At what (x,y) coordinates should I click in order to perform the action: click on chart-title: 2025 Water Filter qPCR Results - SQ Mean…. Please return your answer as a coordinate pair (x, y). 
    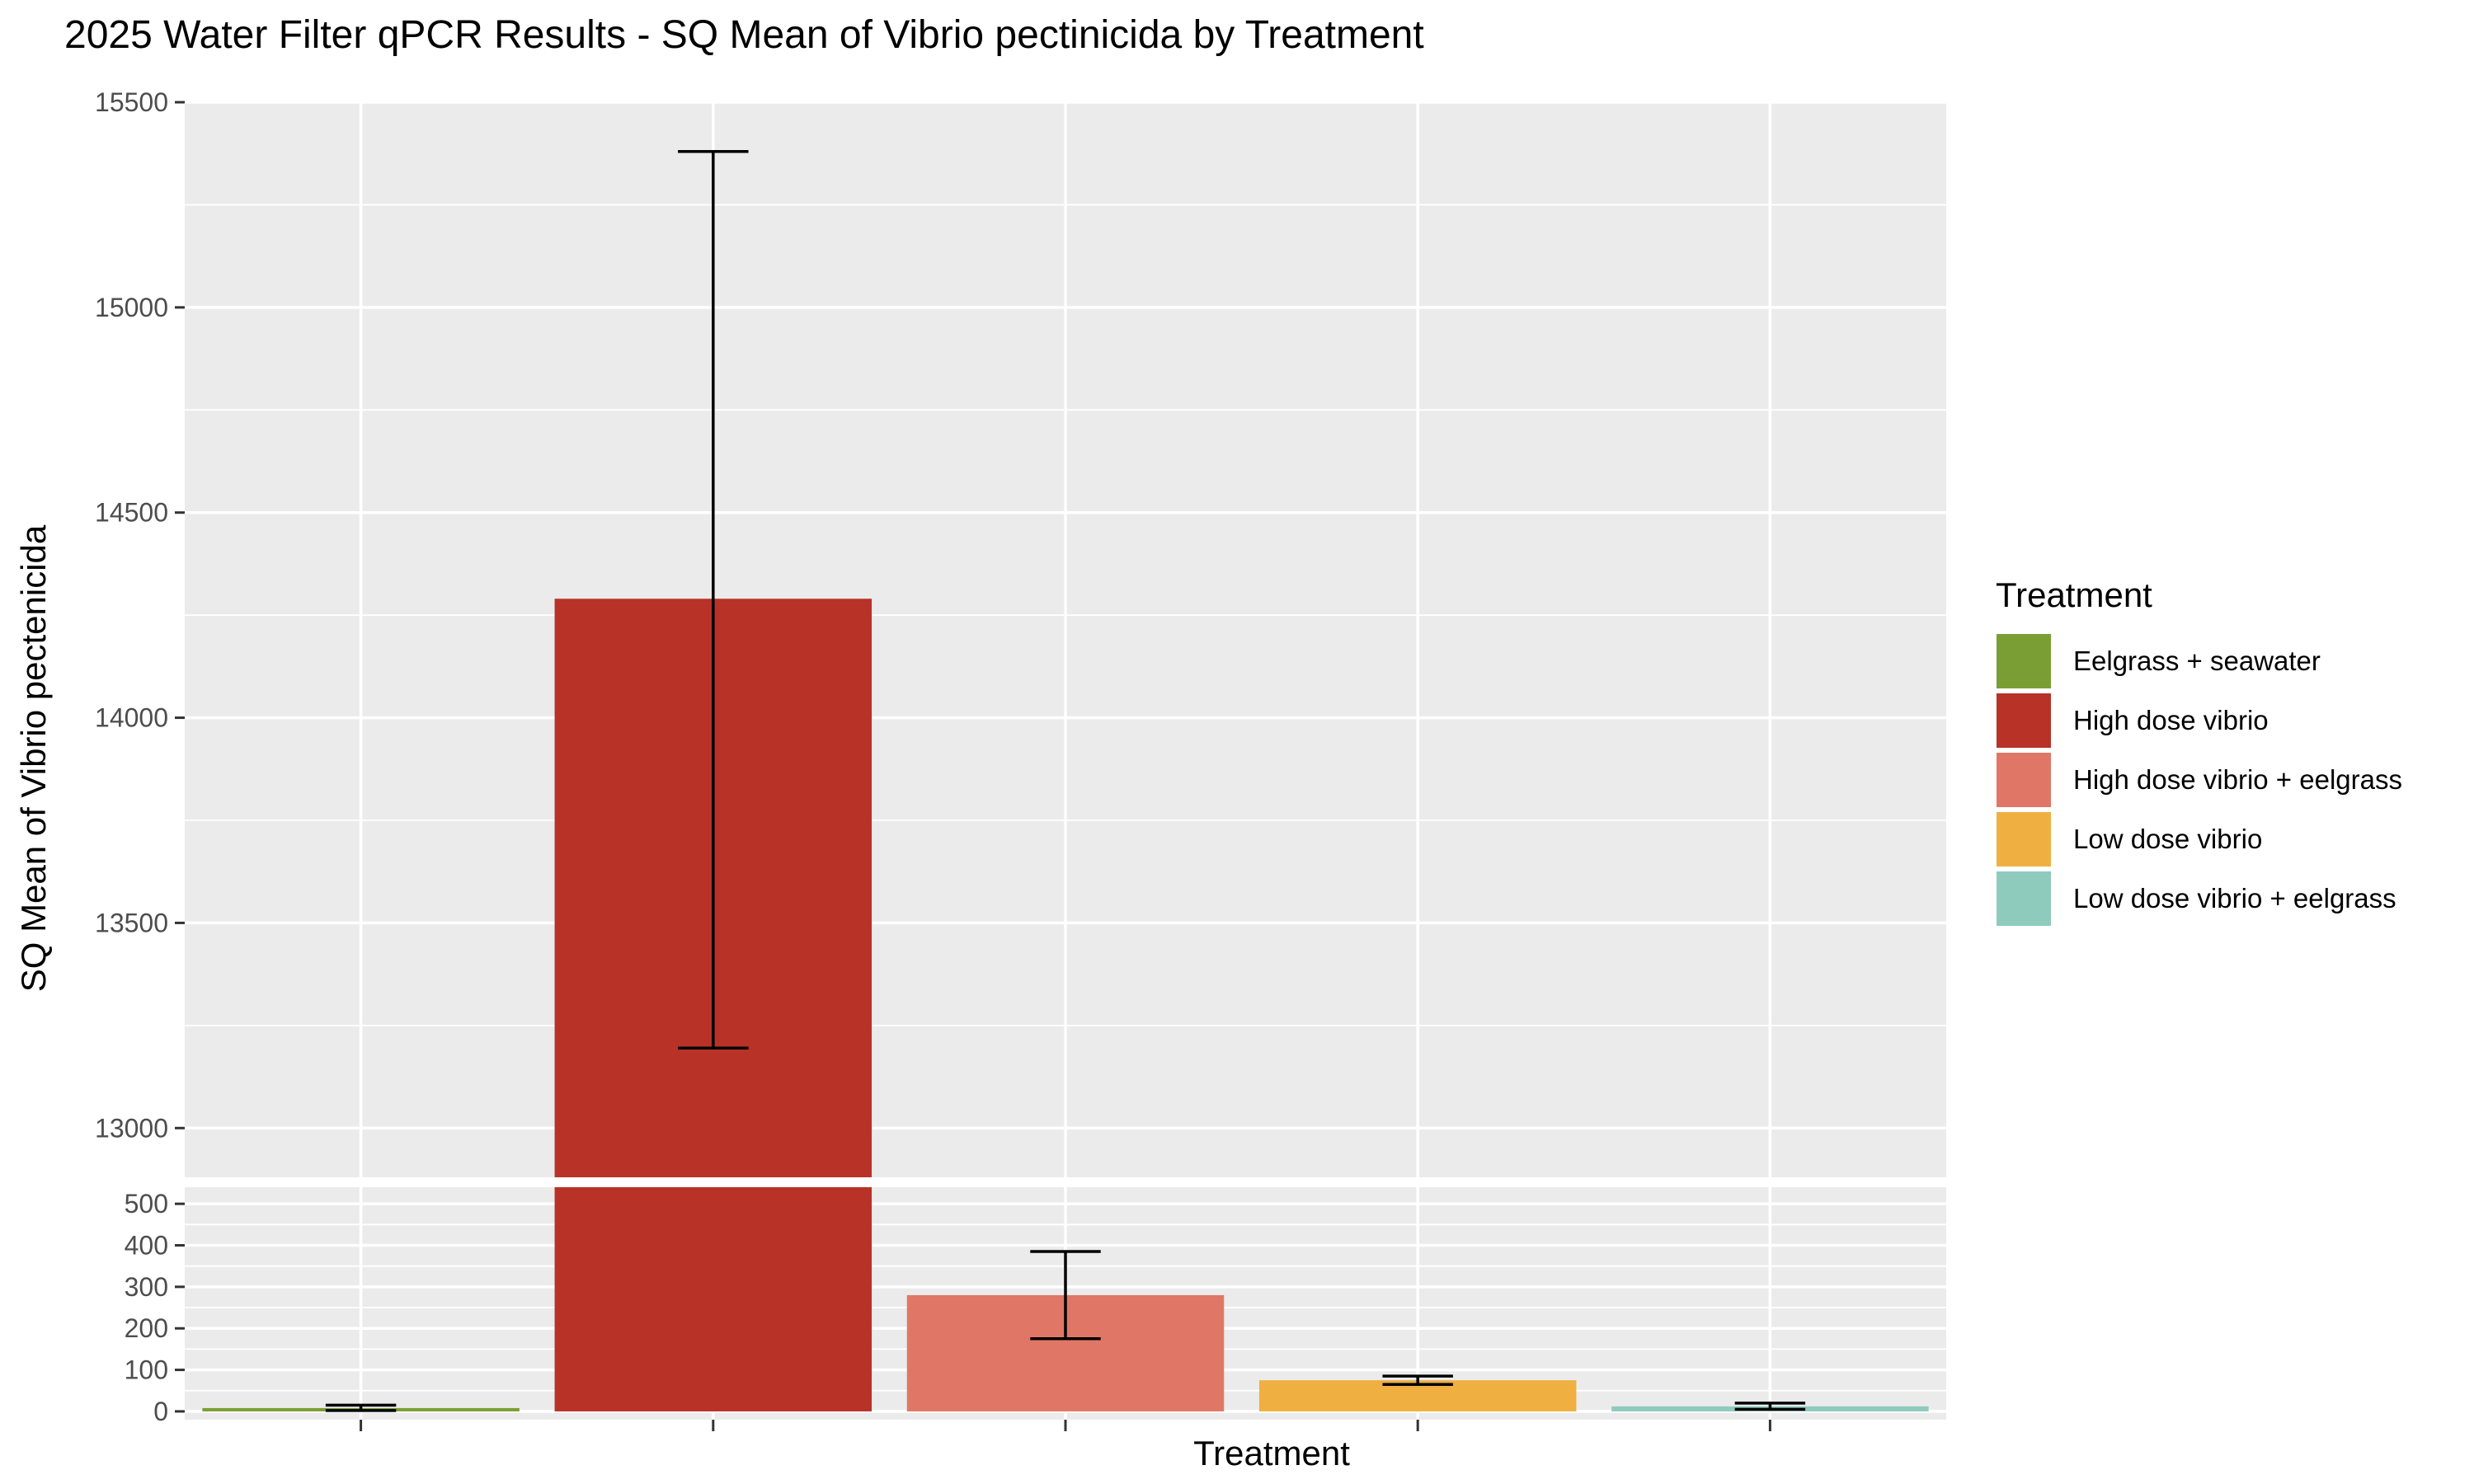
    Looking at the image, I should click on (744, 35).